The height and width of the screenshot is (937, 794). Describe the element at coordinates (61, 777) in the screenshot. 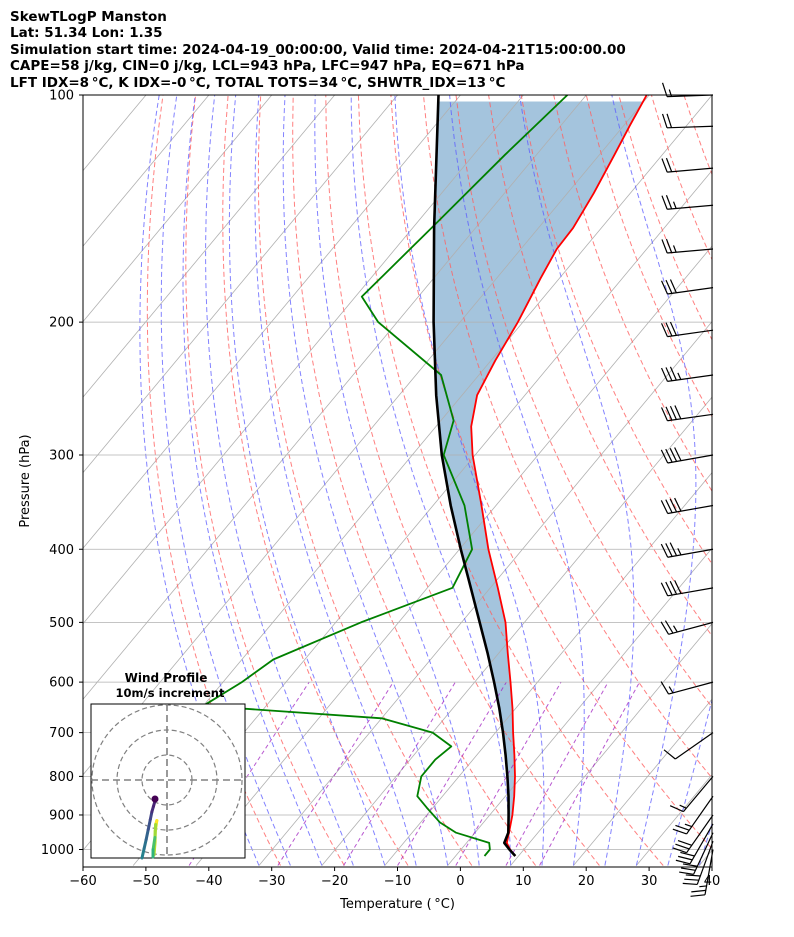

I see `y-tick-label: 800` at that location.